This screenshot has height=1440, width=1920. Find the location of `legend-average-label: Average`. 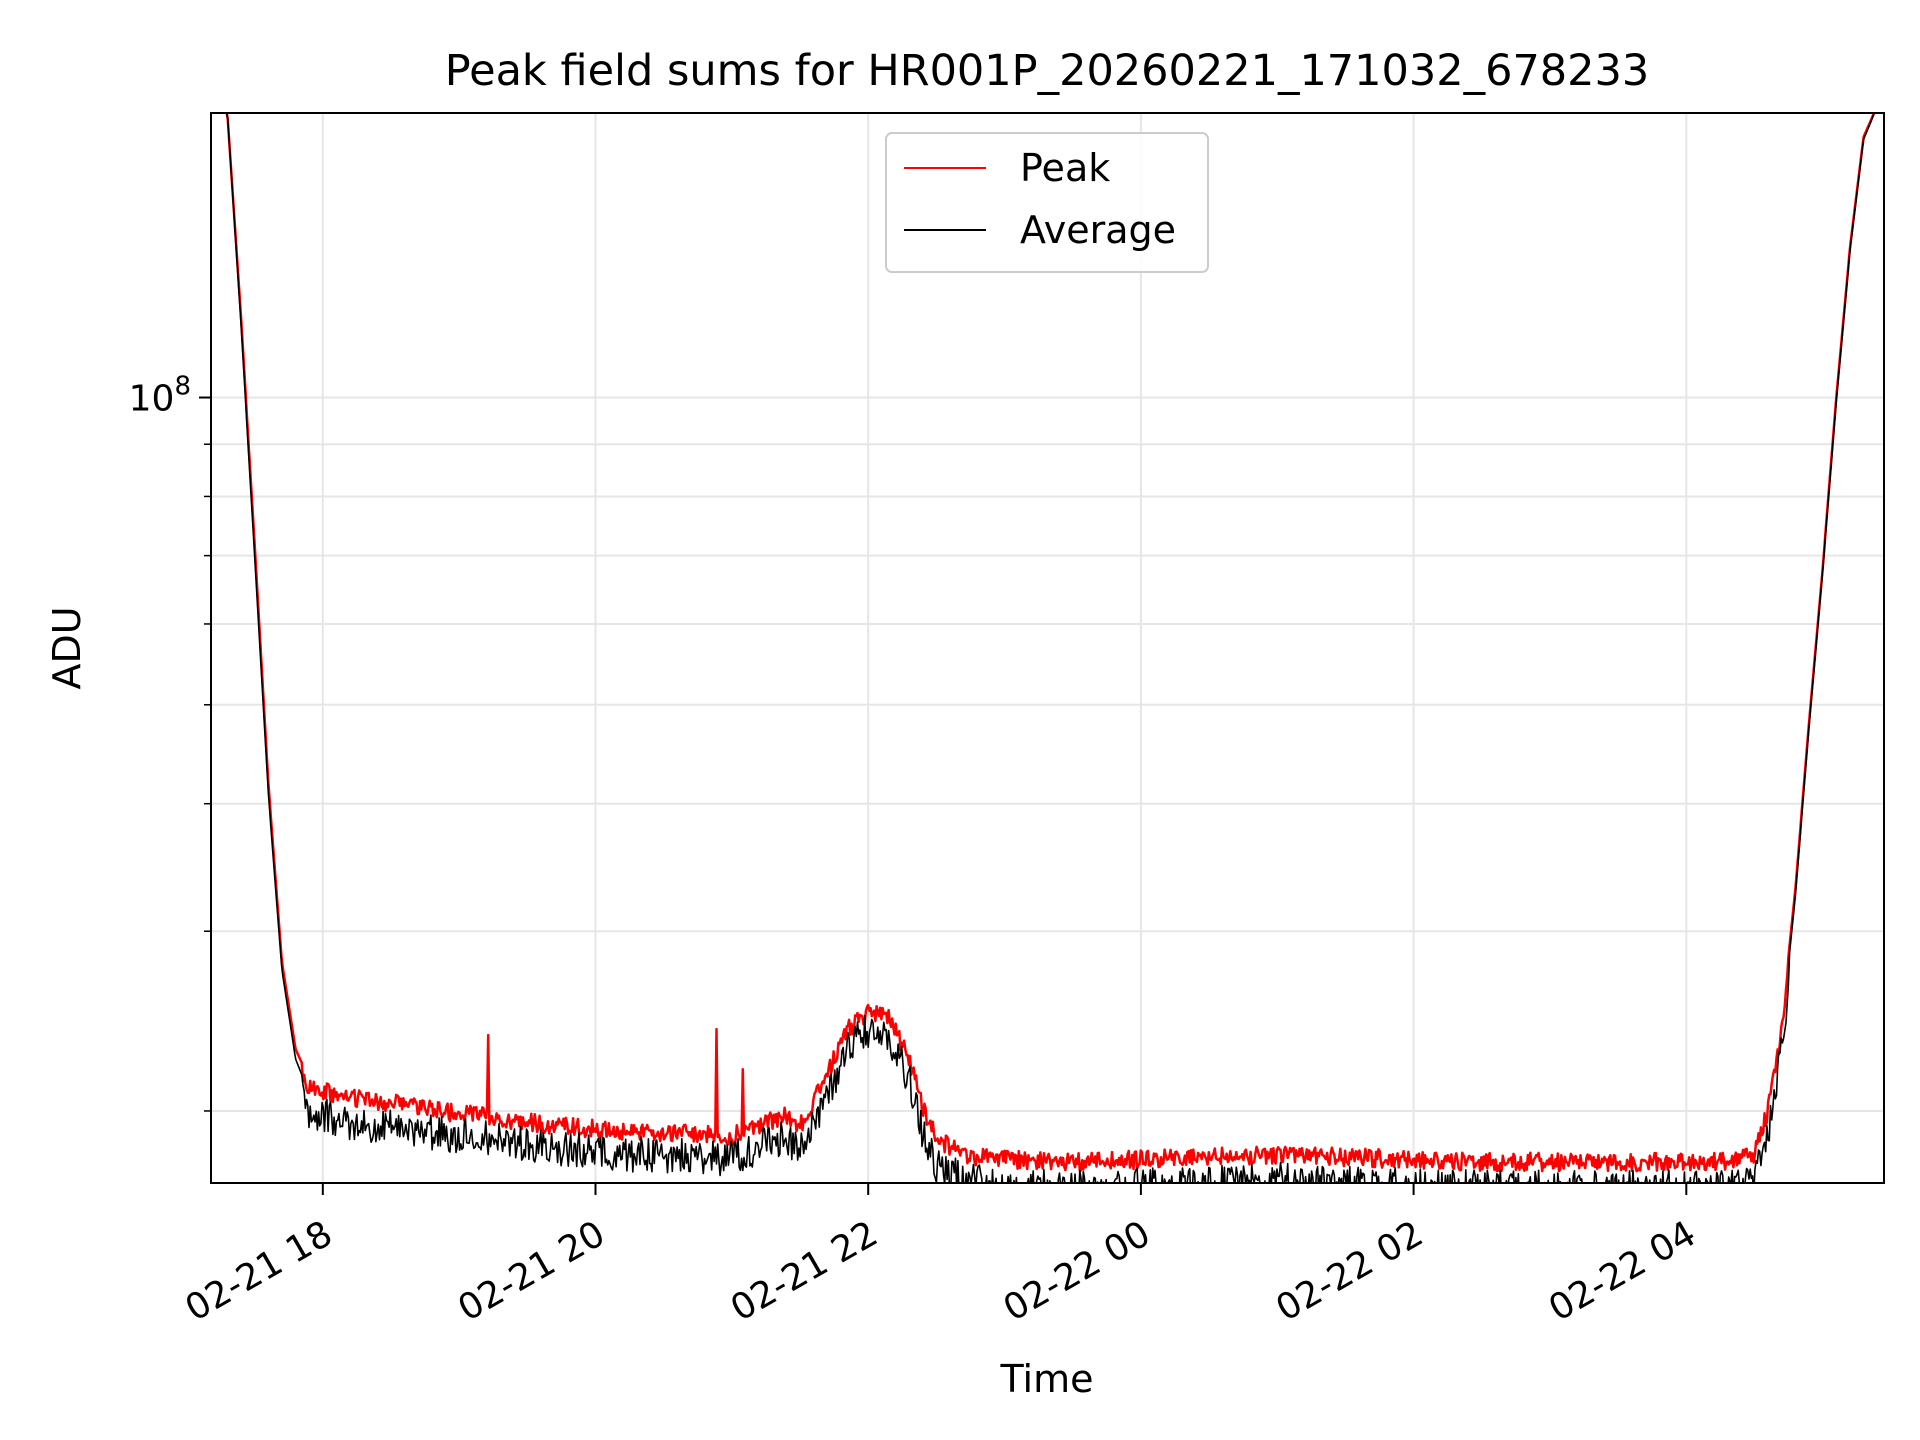

legend-average-label: Average is located at coordinates (1098, 230).